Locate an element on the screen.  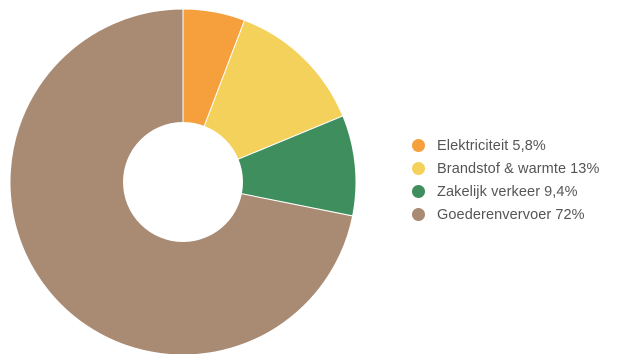
legend-item: Zakelijk verkeer 9,4% is located at coordinates (505, 191).